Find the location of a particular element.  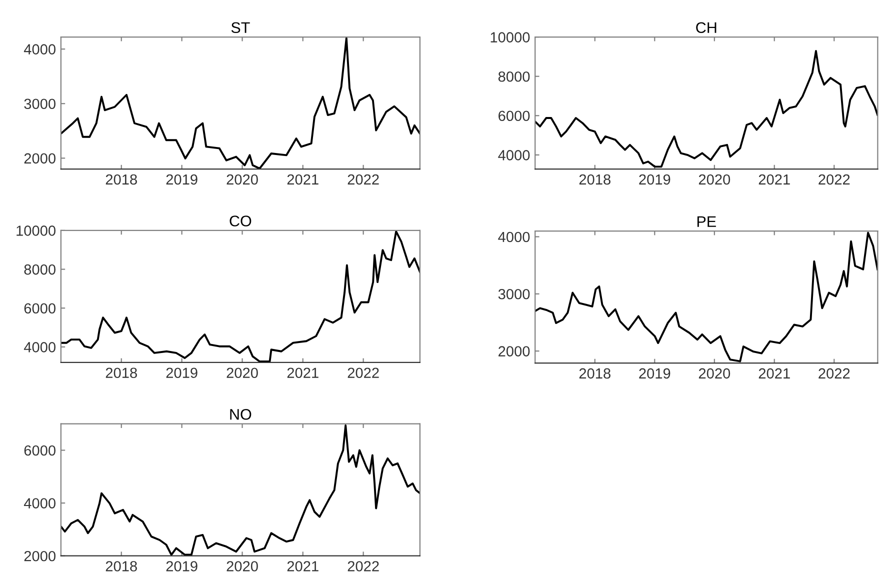

chart-title: CO is located at coordinates (241, 221).